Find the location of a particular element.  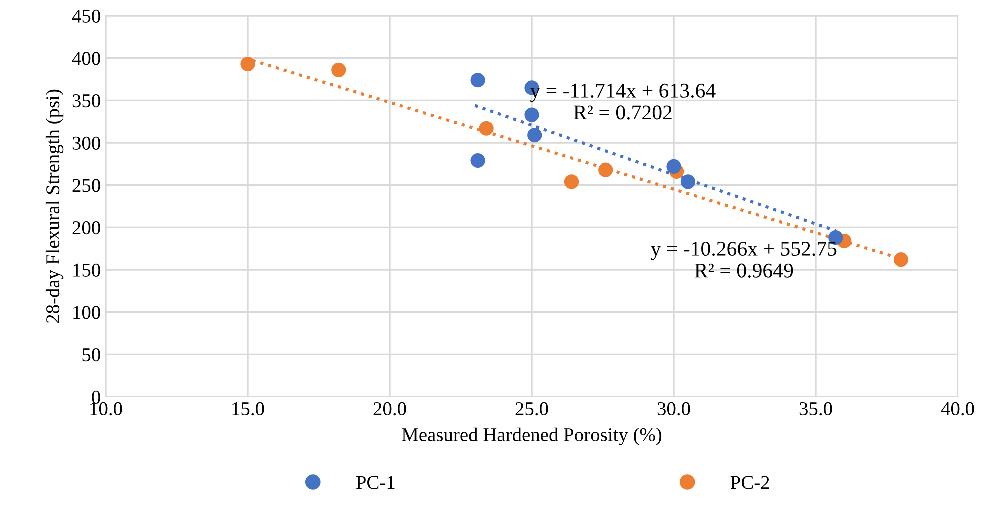

x-tick-label: 35.0 is located at coordinates (816, 409).